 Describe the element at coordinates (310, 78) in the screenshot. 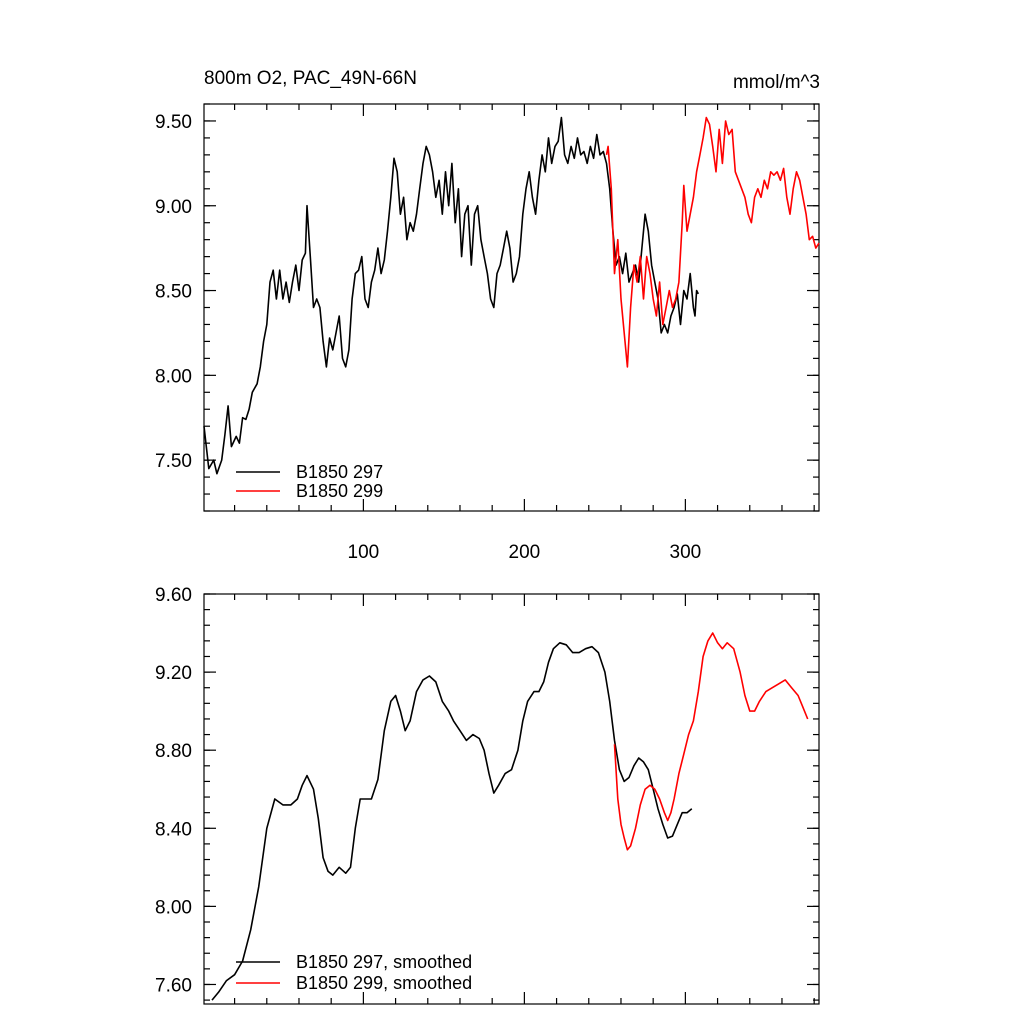

I see `chart-title: 800m O2, PAC_49N-66N` at that location.